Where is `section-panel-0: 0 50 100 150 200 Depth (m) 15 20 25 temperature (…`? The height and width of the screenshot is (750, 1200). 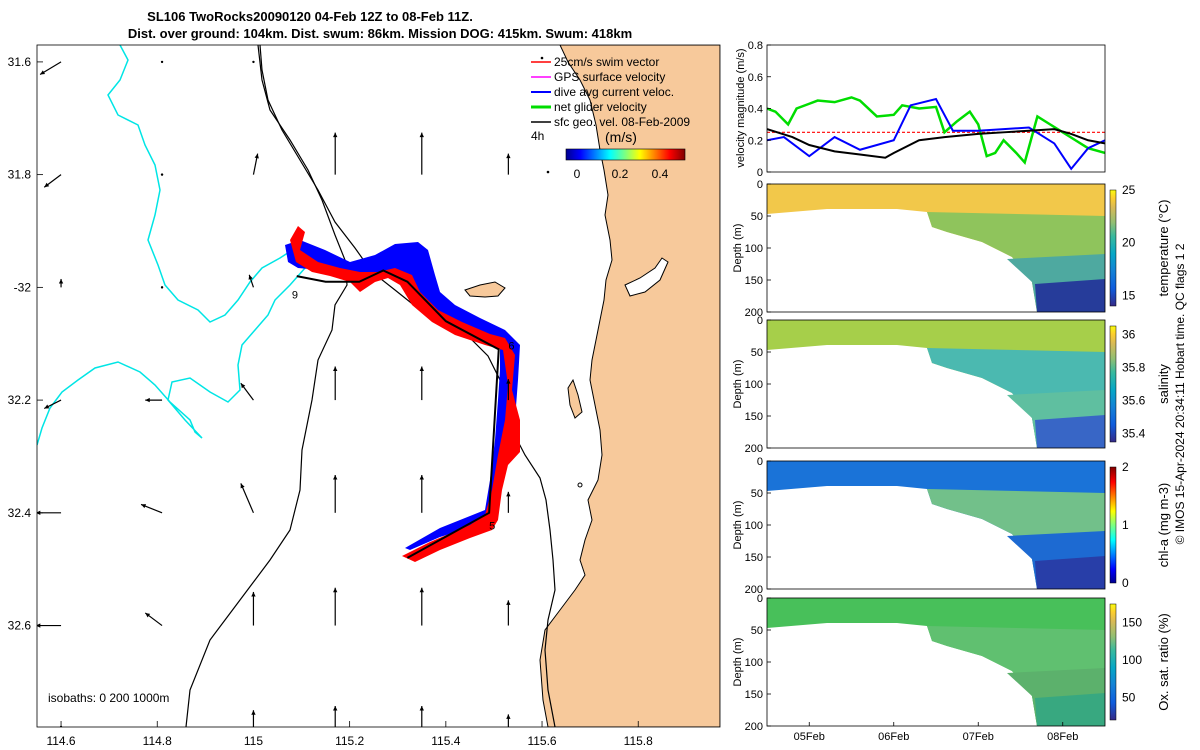
section-panel-0: 0 50 100 150 200 Depth (m) 15 20 25 temperature (… is located at coordinates (951, 249).